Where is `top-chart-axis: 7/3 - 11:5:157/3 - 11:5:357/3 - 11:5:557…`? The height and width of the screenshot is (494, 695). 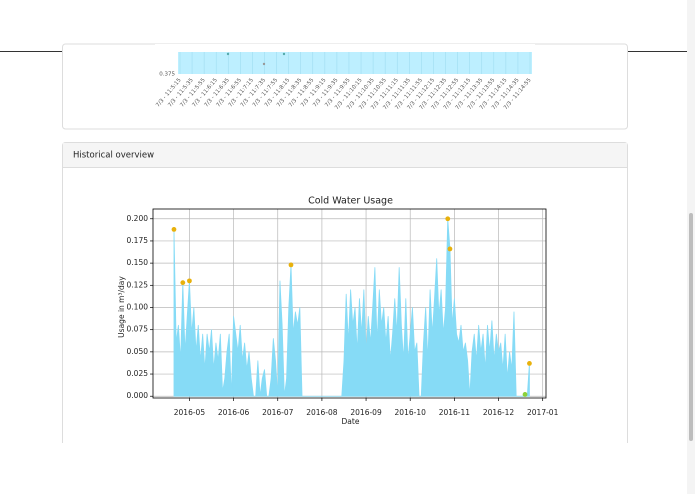
top-chart-axis: 7/3 - 11:5:157/3 - 11:5:357/3 - 11:5:557… is located at coordinates (344, 81).